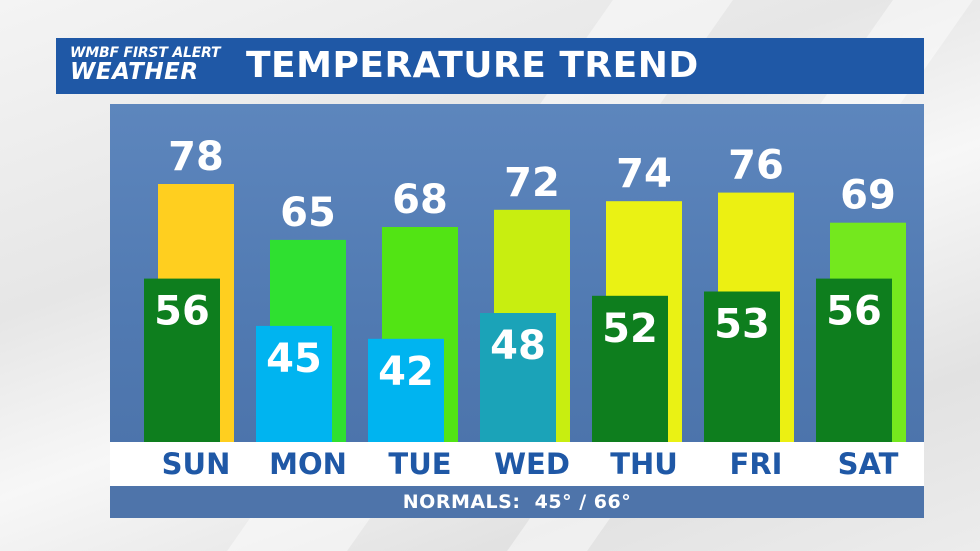 This screenshot has height=551, width=980. Describe the element at coordinates (868, 196) in the screenshot. I see `high-label-sat: 69` at that location.